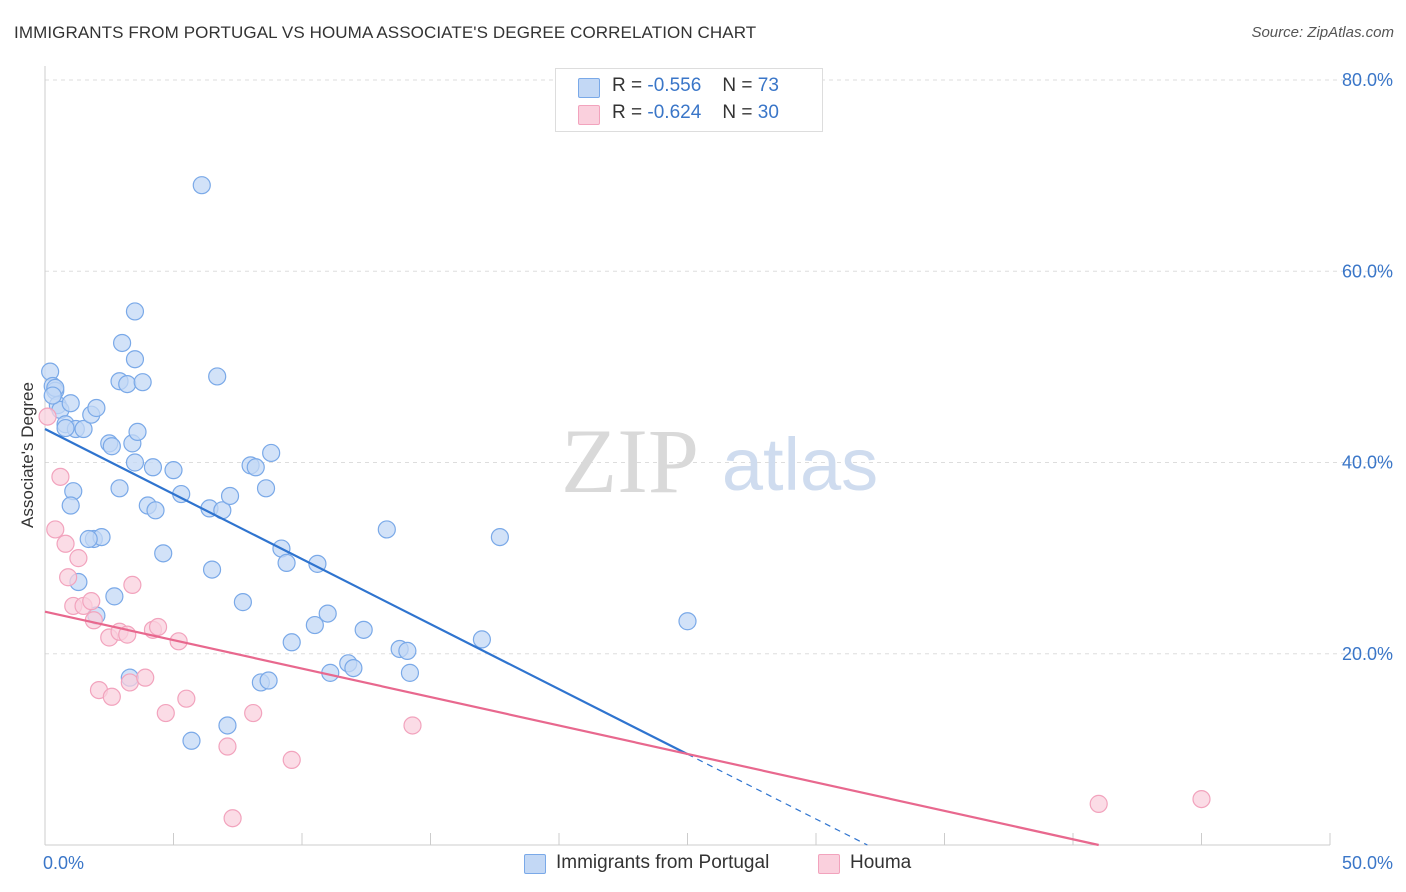 This screenshot has width=1406, height=892. Describe the element at coordinates (1322, 32) in the screenshot. I see `source-label: Source: ZipAtlas.com` at that location.